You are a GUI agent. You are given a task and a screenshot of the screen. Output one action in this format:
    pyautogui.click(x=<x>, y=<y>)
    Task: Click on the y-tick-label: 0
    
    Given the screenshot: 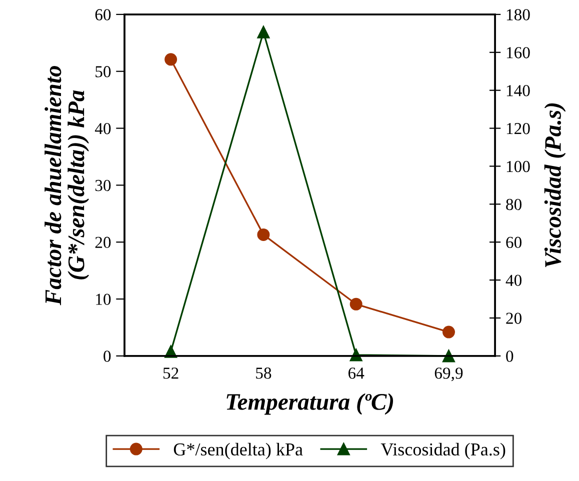 What is the action you would take?
    pyautogui.click(x=107, y=356)
    